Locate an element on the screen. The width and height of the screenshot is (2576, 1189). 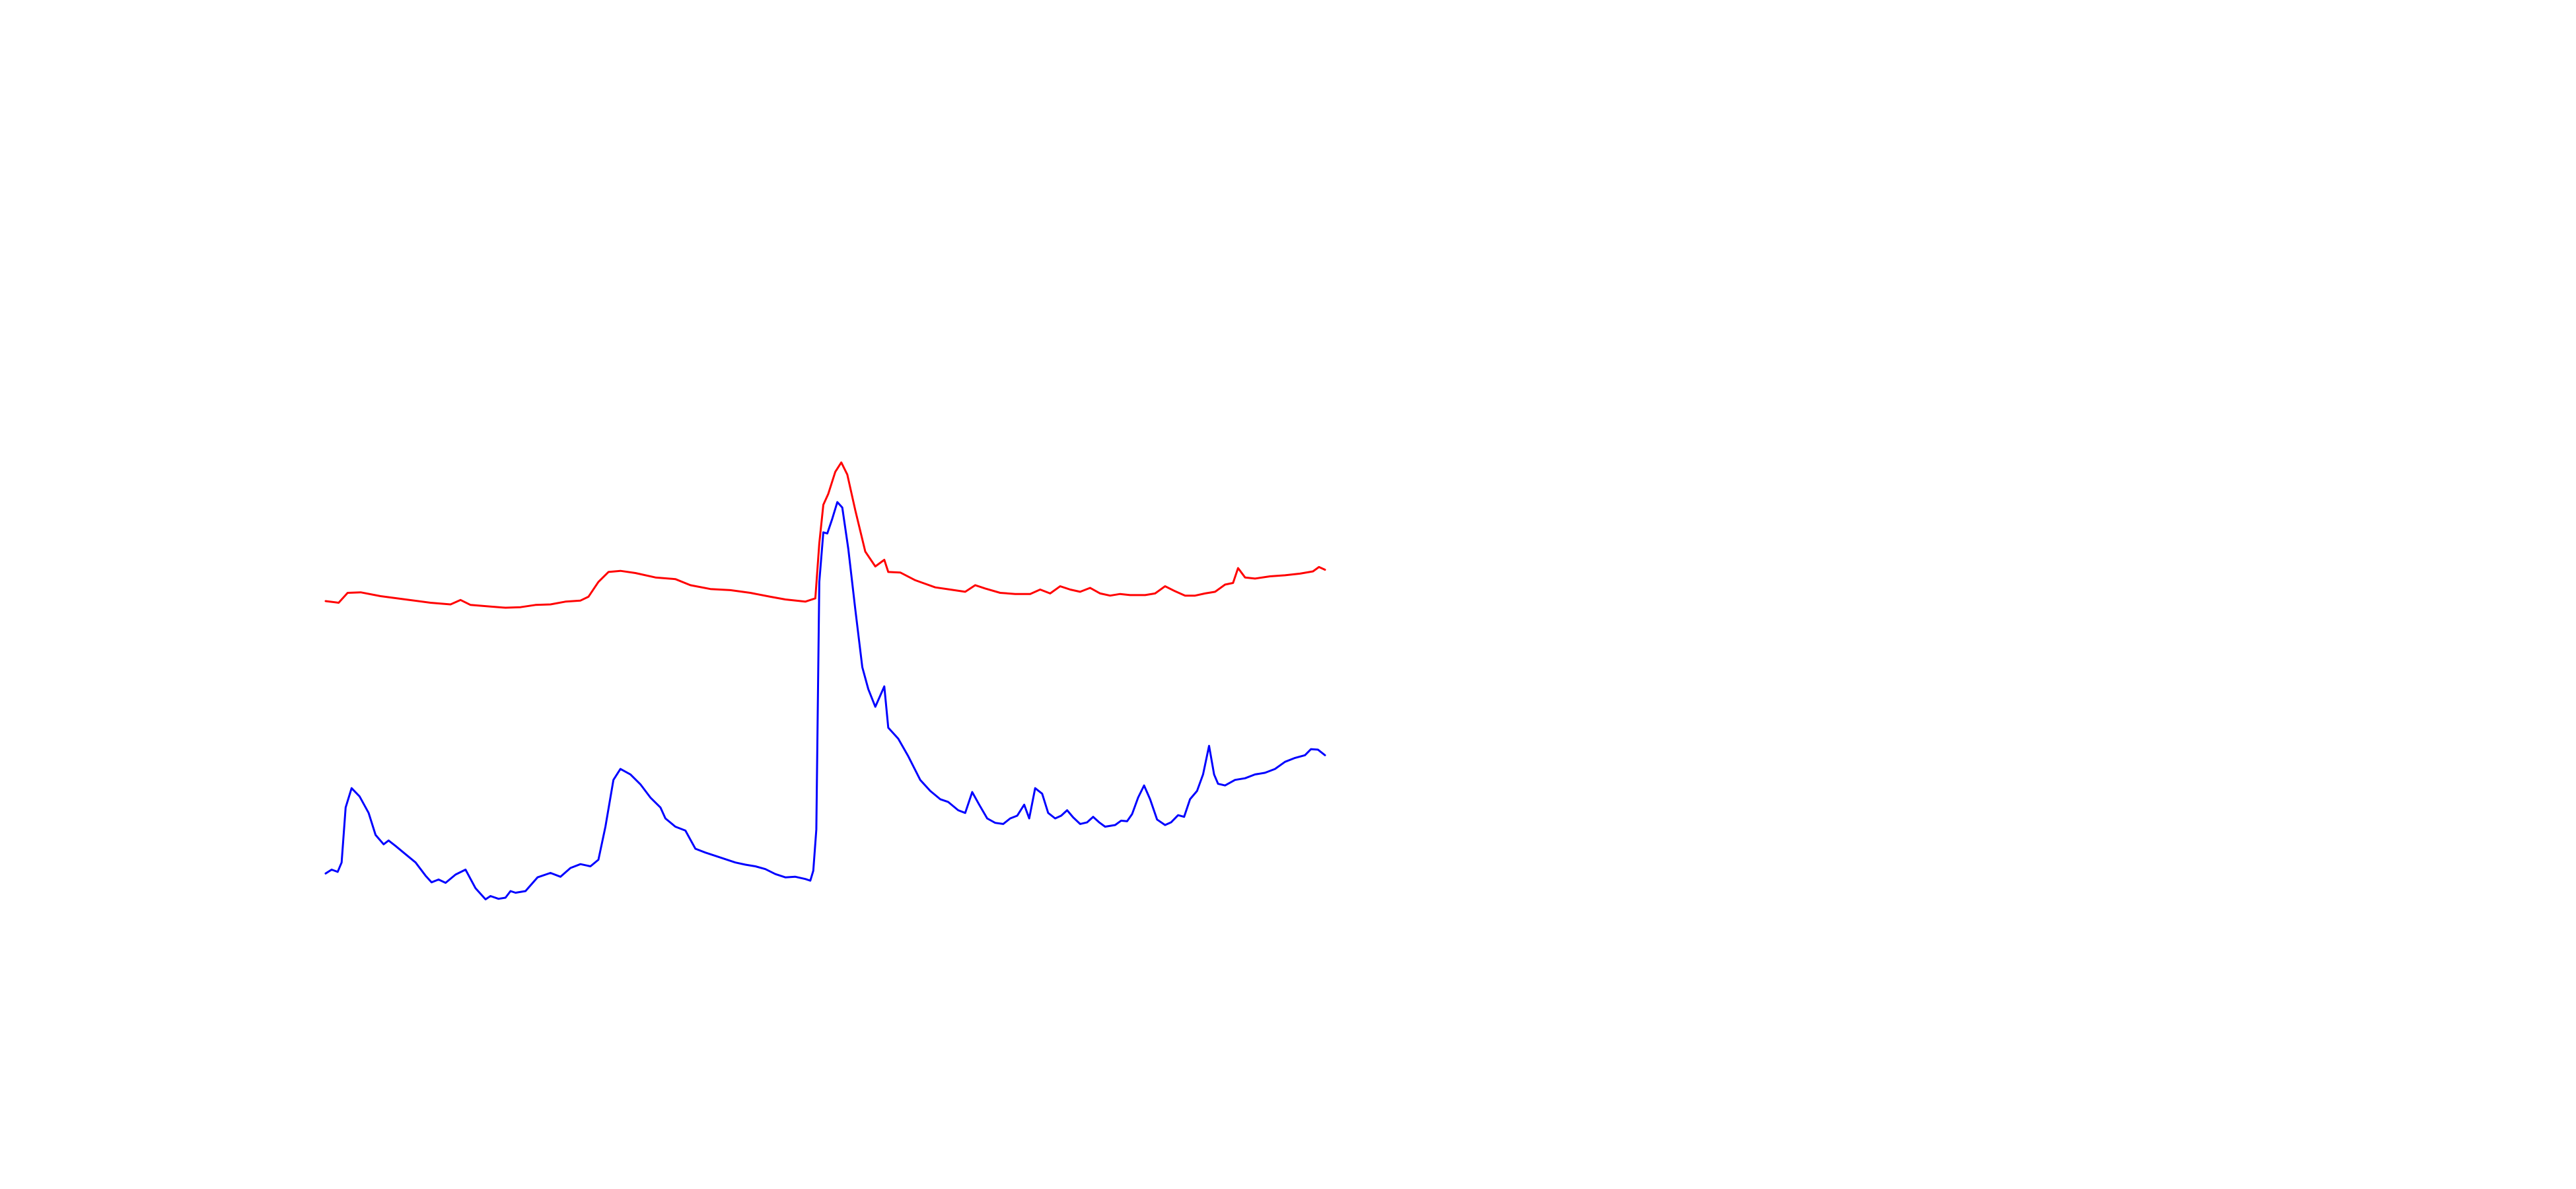
series-layer is located at coordinates (825, 681).